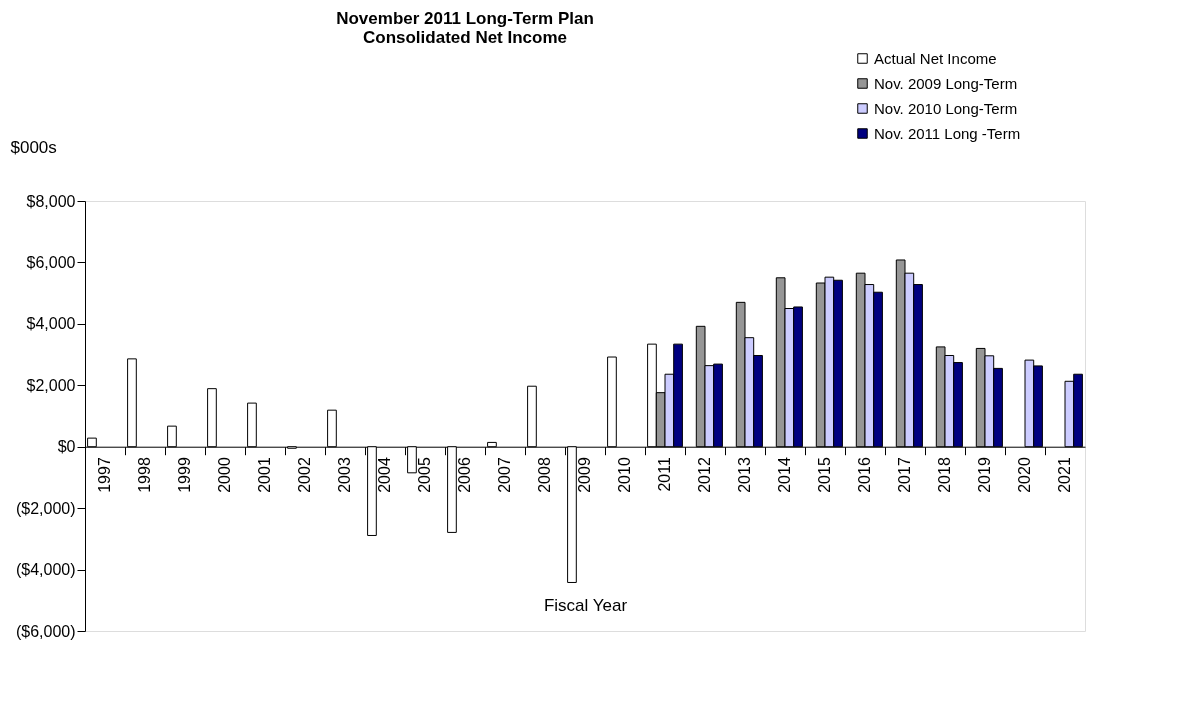 This screenshot has width=1191, height=709. Describe the element at coordinates (51, 201) in the screenshot. I see `y-tick-label: $8,000` at that location.